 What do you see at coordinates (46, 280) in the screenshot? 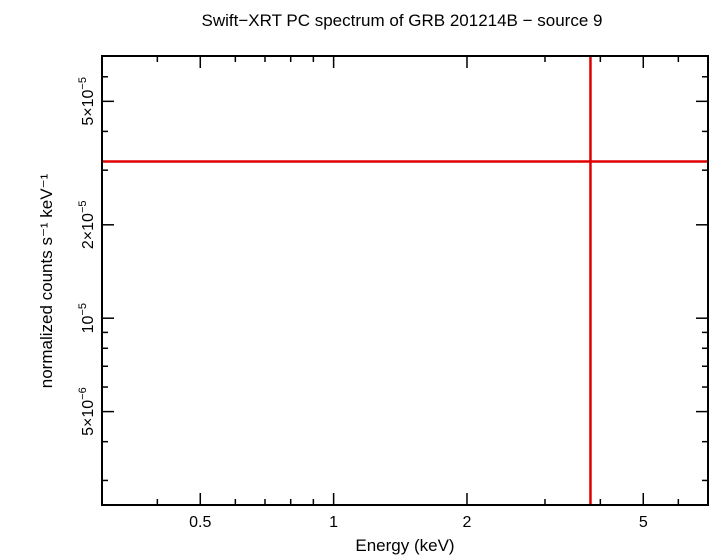
I see `y-axis-label: normalized counts s⁻¹ keV⁻¹` at bounding box center [46, 280].